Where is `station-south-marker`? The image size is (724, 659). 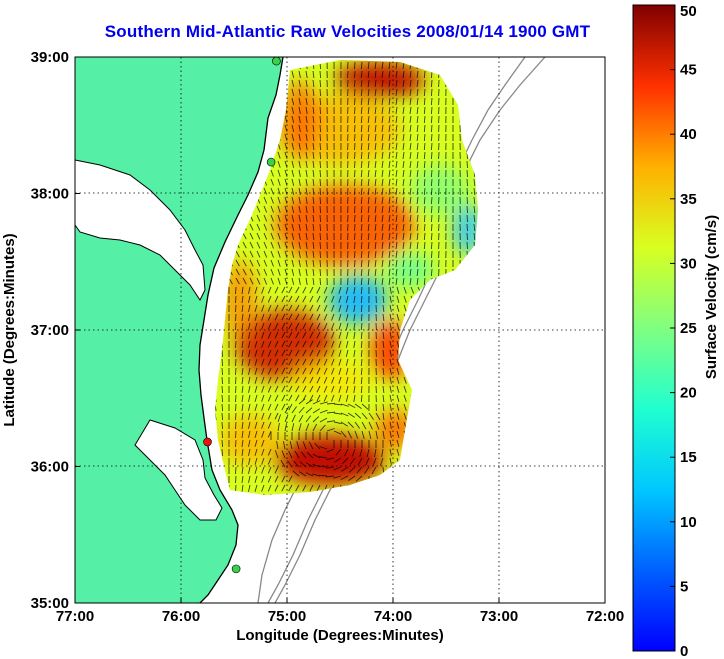
station-south-marker is located at coordinates (236, 569).